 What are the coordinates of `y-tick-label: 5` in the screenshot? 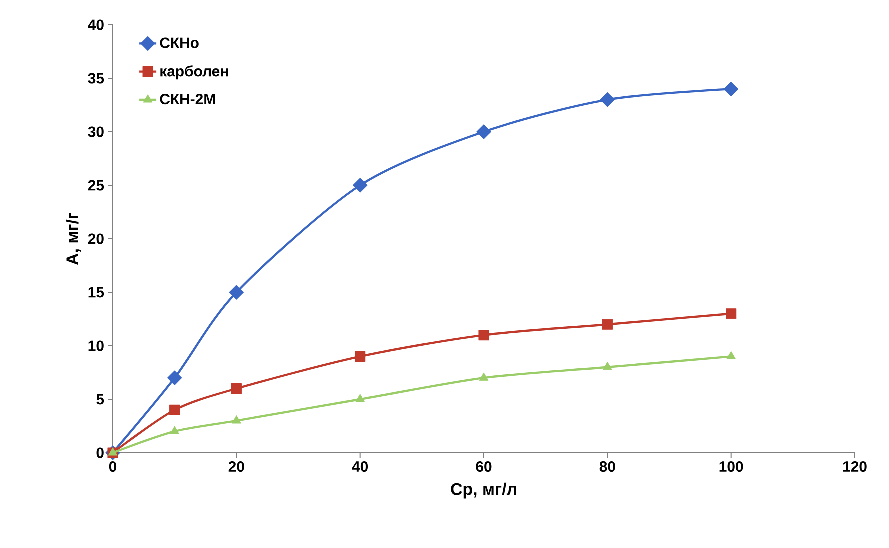 It's located at (100, 399).